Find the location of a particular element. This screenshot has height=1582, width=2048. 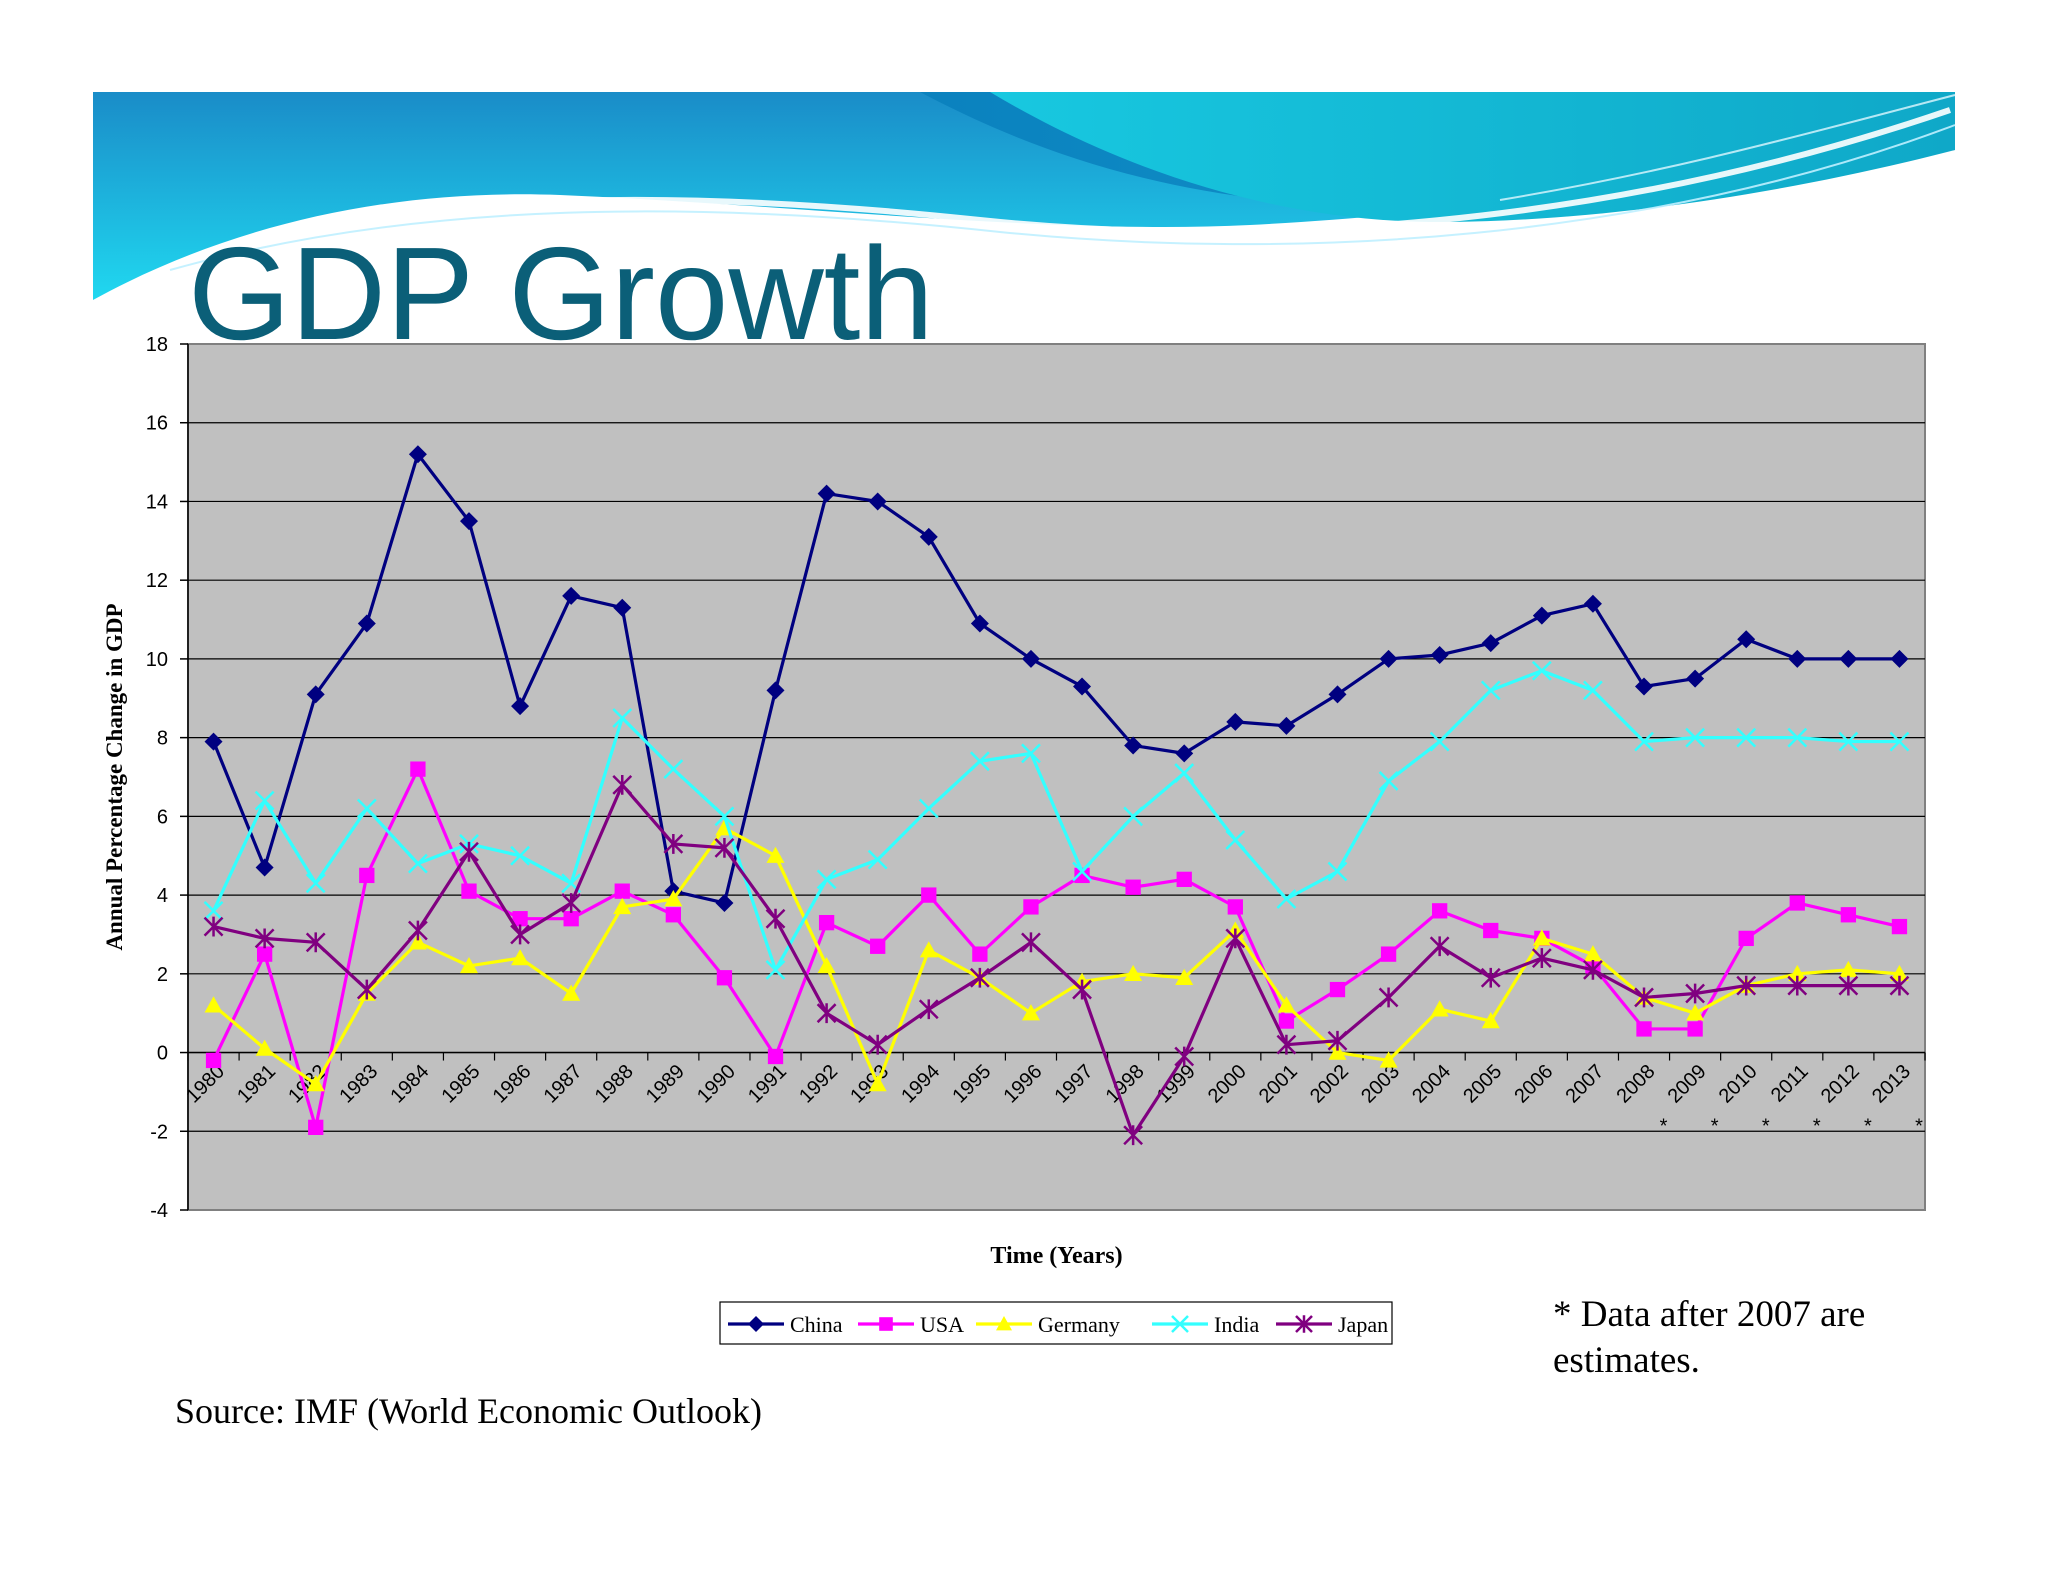

header-wave-banner is located at coordinates (1024, 196).